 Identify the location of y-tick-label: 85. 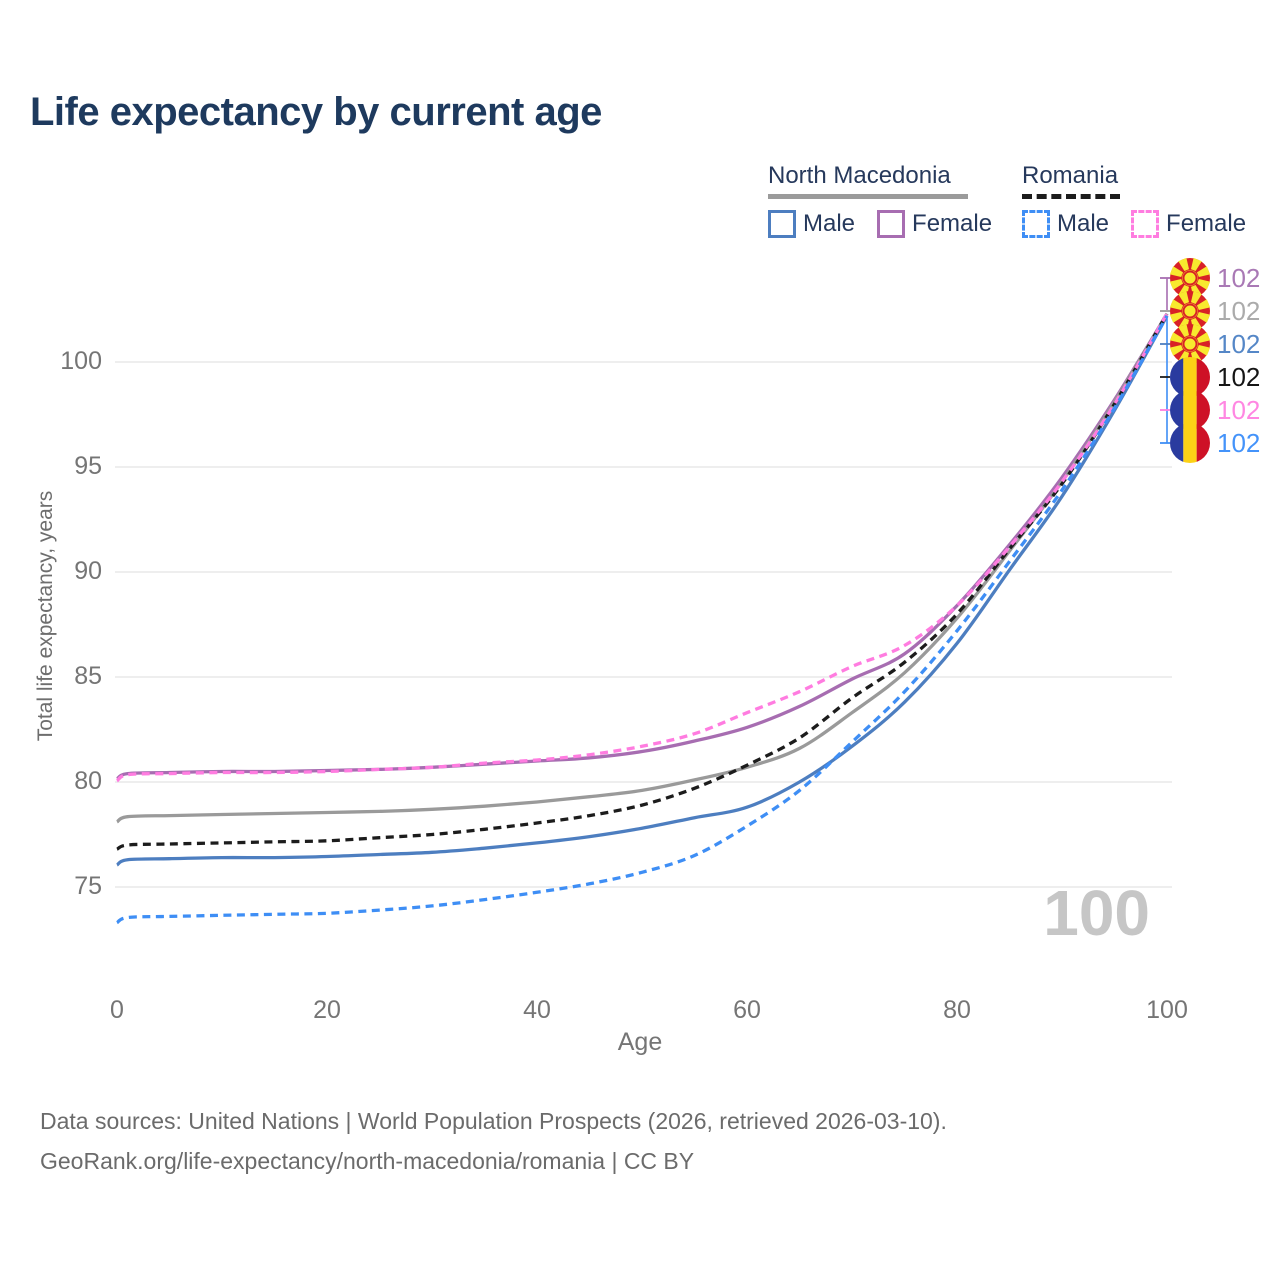
(88, 676).